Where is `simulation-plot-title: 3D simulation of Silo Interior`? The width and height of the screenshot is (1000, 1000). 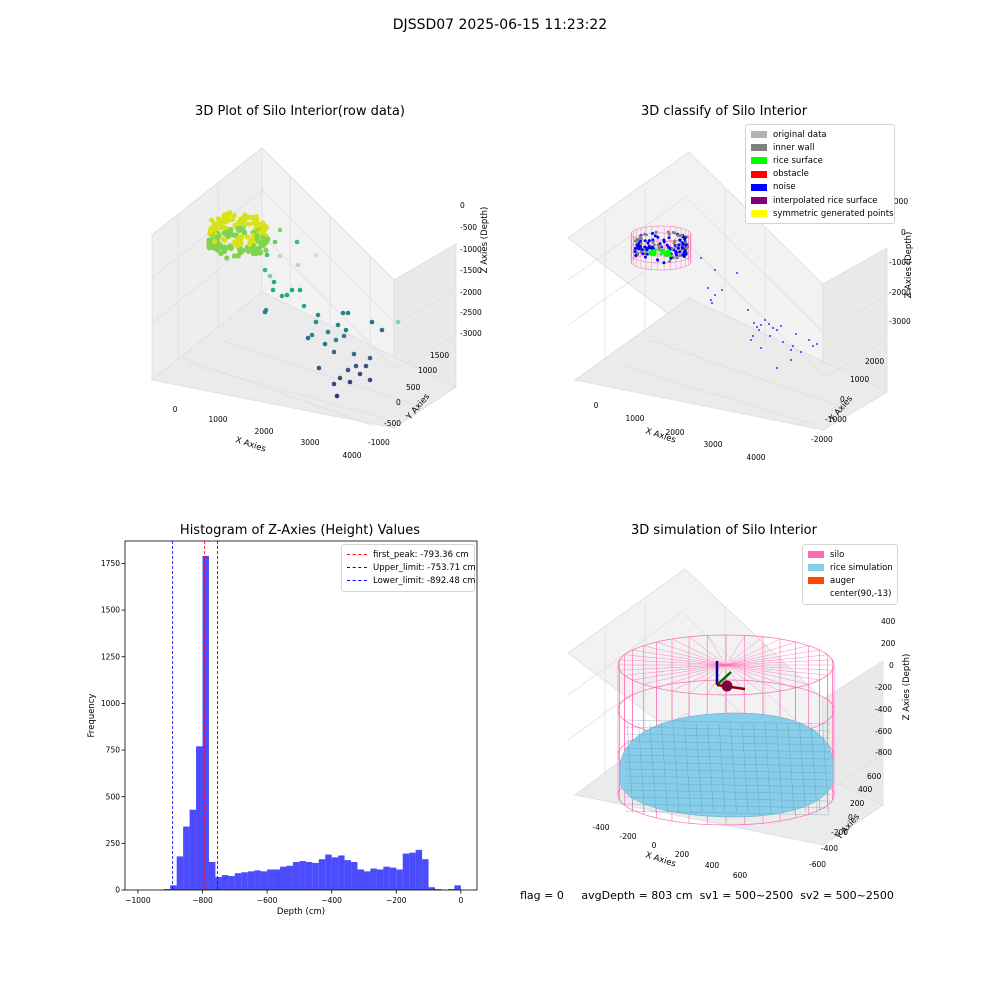
simulation-plot-title: 3D simulation of Silo Interior is located at coordinates (724, 530).